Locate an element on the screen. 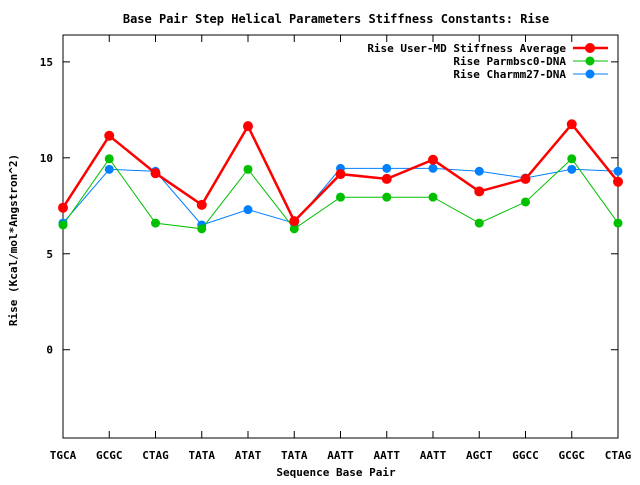 The image size is (640, 485). y-axis-label: Rise (Kcal/mol*Angstron^2) is located at coordinates (13, 240).